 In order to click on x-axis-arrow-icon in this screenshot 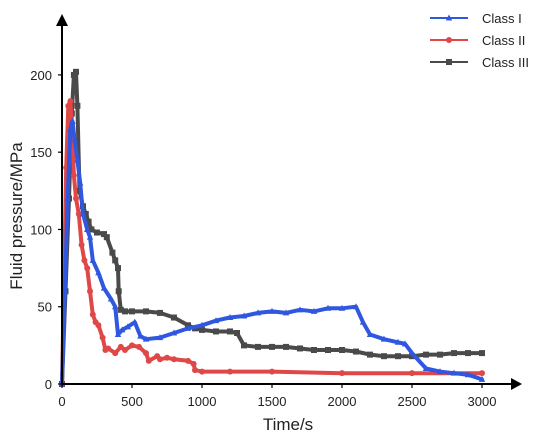, I will do `click(516, 384)`.